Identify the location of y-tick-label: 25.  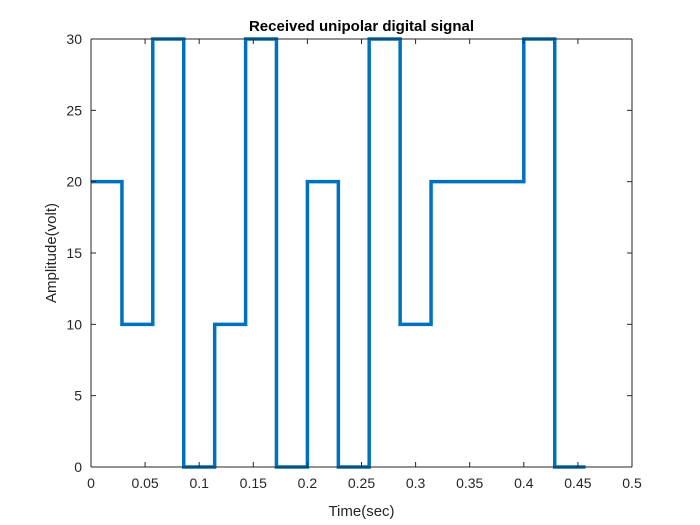
(74, 110).